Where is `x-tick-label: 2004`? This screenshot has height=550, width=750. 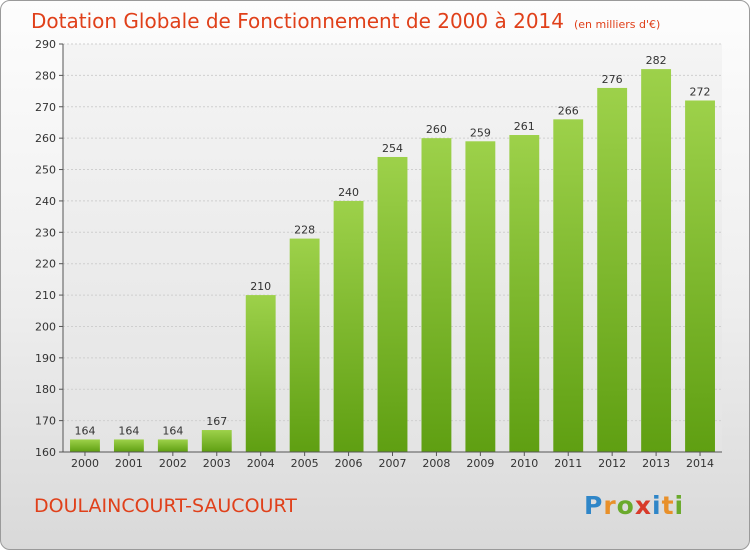 x-tick-label: 2004 is located at coordinates (261, 463).